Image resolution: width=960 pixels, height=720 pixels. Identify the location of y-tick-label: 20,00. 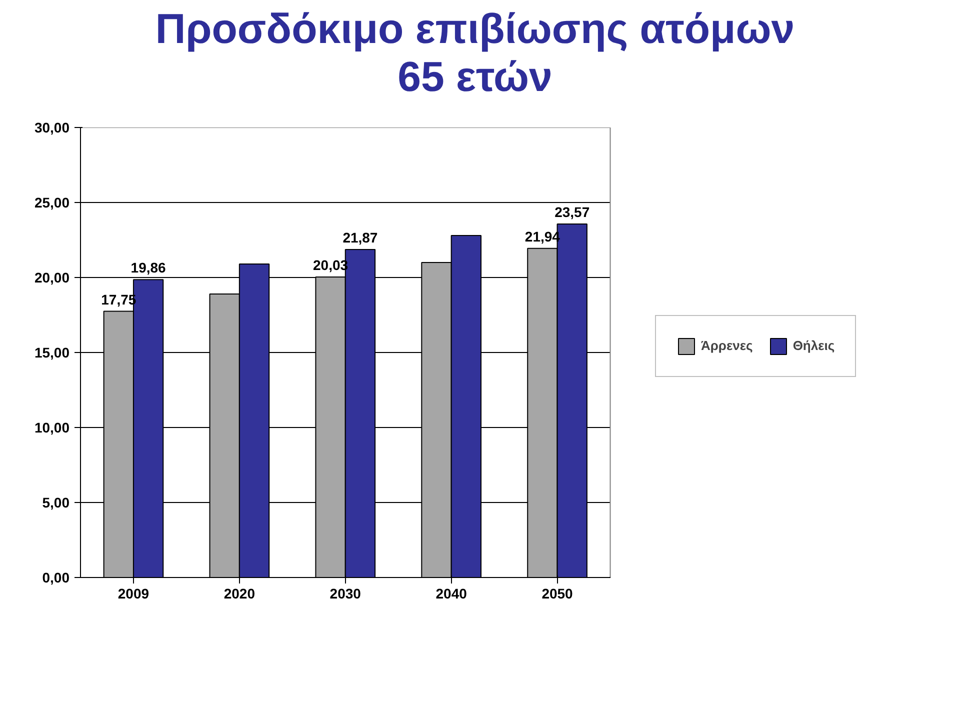
(52, 277).